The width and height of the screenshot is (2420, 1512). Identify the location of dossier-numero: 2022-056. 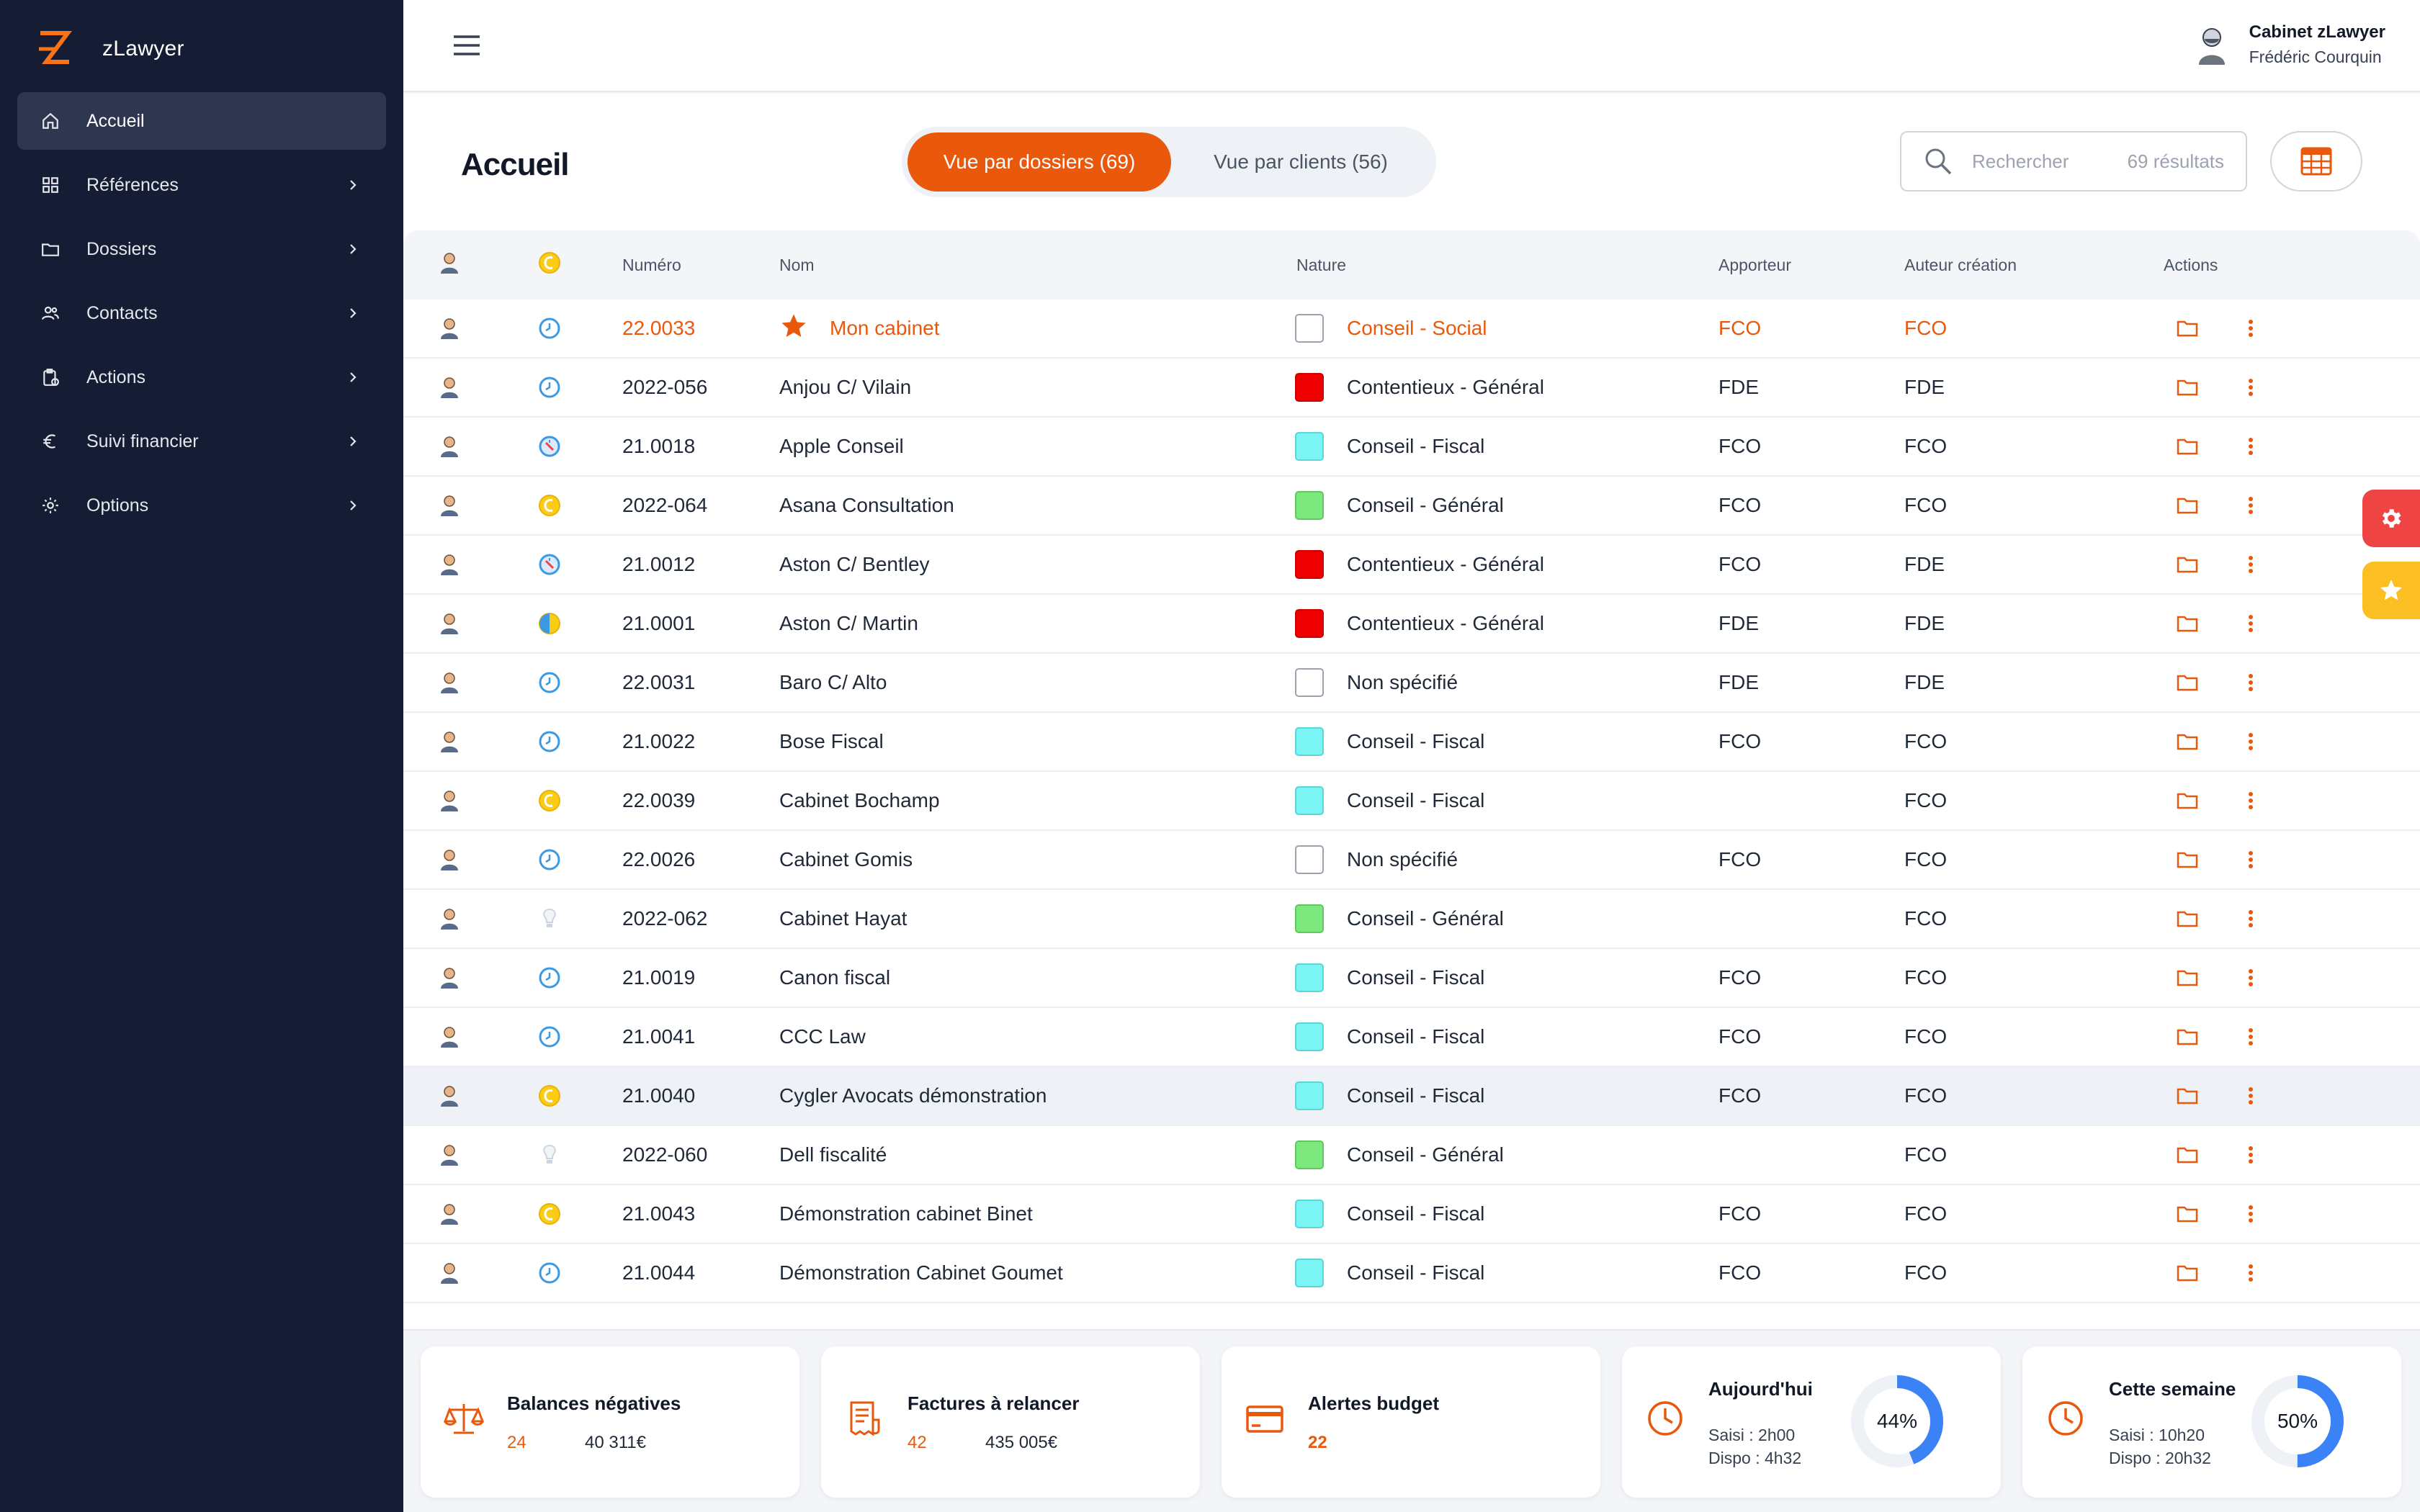
(665, 387).